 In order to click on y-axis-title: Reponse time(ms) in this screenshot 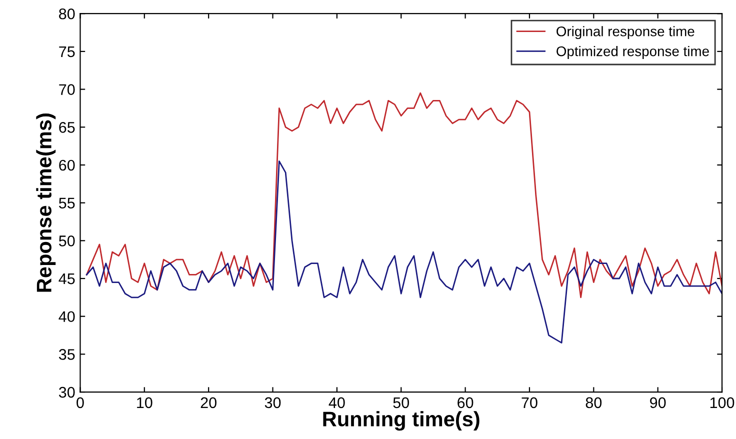, I will do `click(46, 203)`.